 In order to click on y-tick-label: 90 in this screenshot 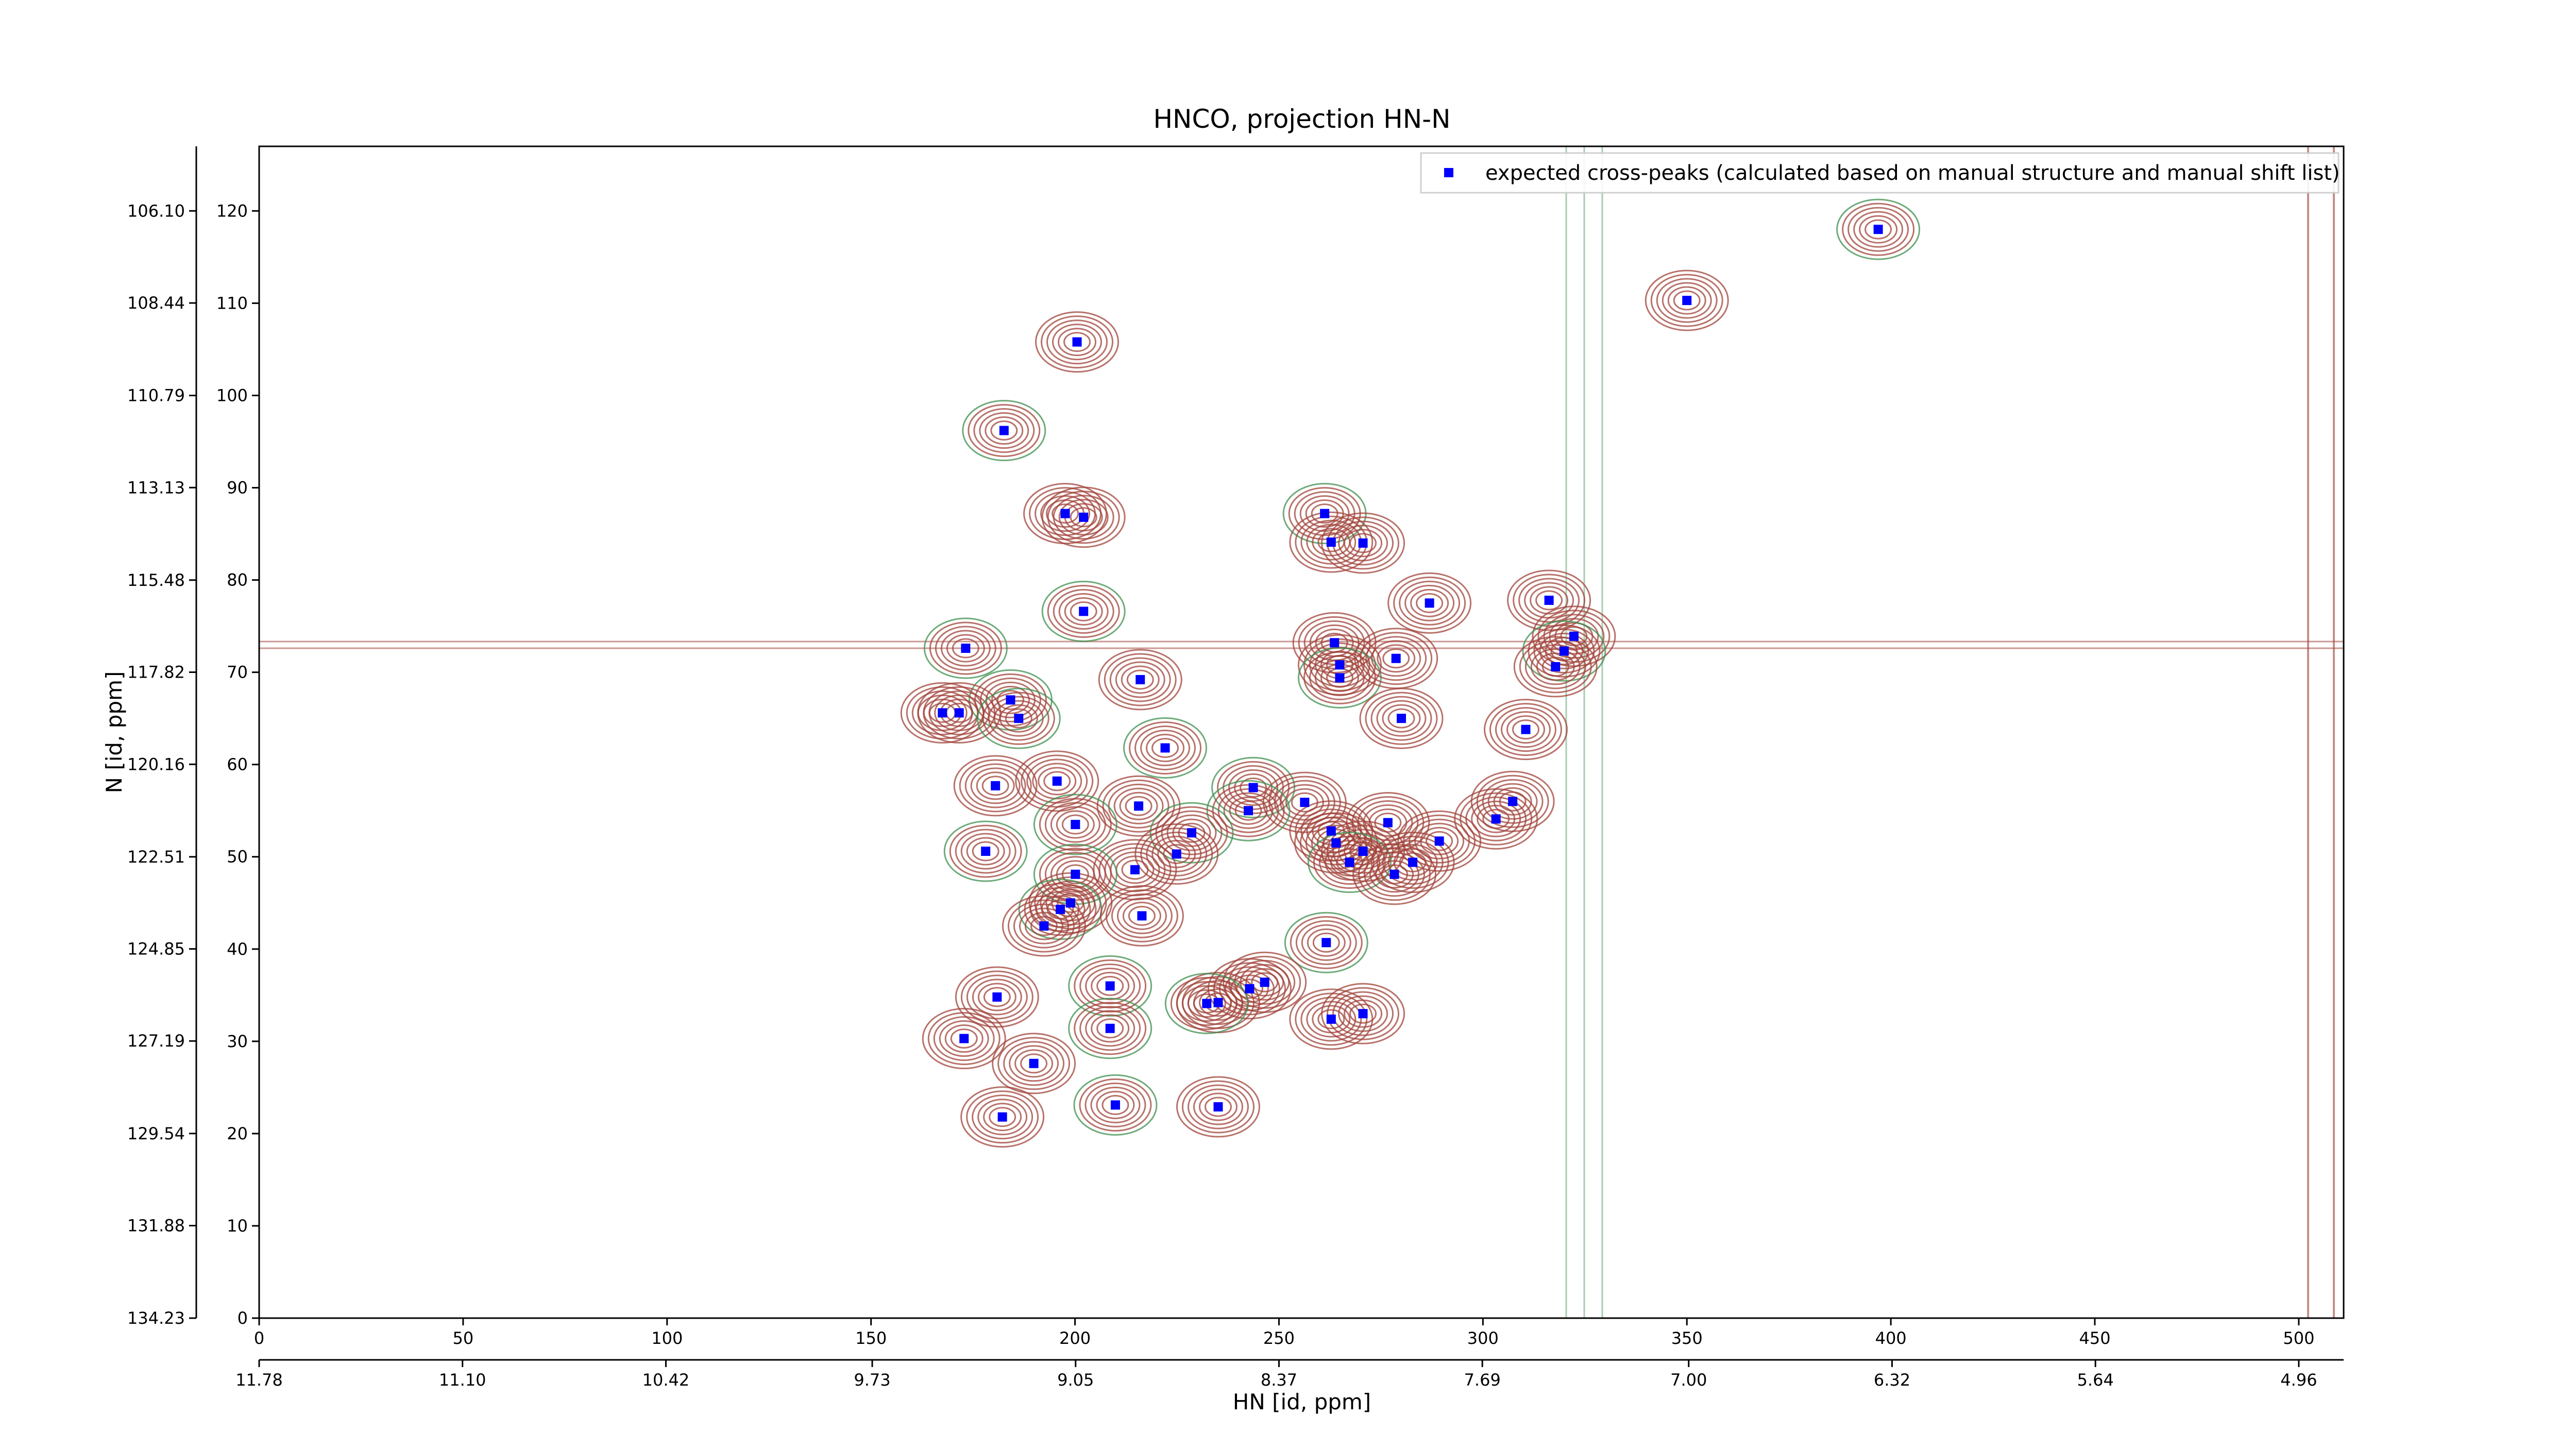, I will do `click(237, 488)`.